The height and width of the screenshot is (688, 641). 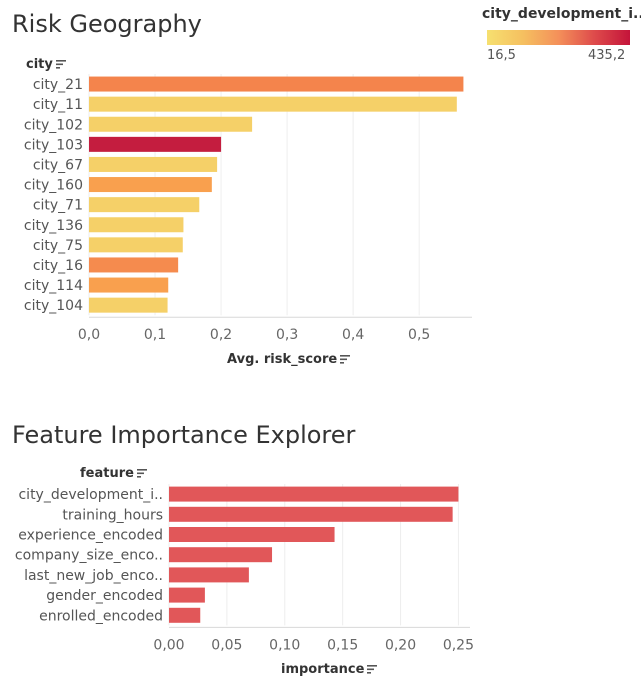 What do you see at coordinates (107, 473) in the screenshot?
I see `feature-field-label: feature` at bounding box center [107, 473].